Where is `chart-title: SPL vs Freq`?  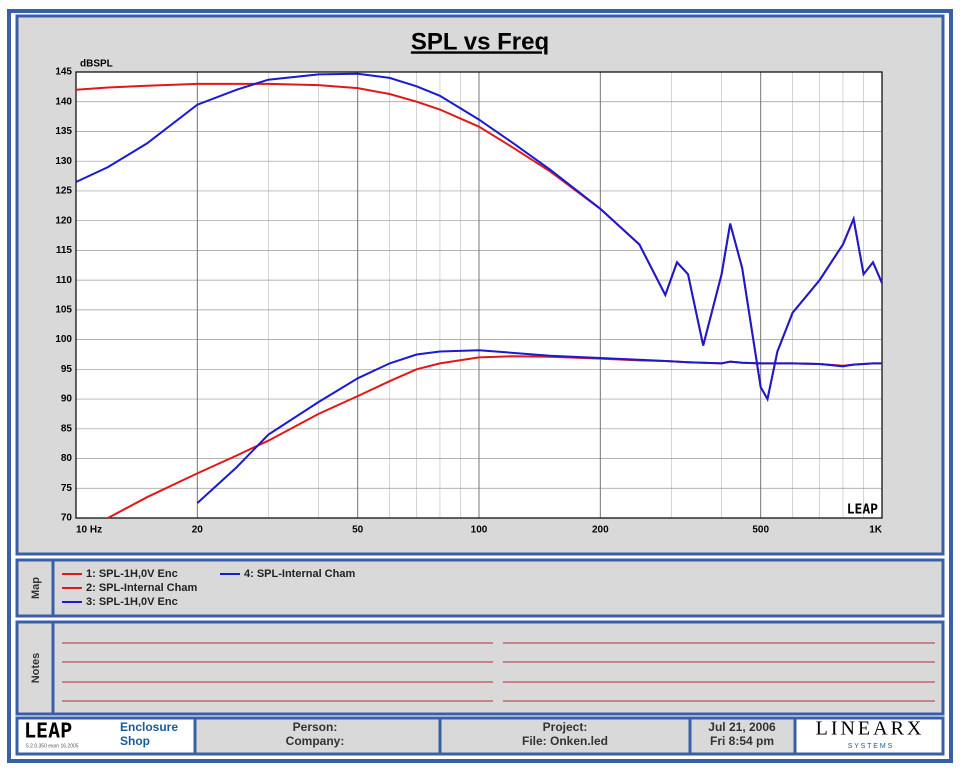 chart-title: SPL vs Freq is located at coordinates (480, 41).